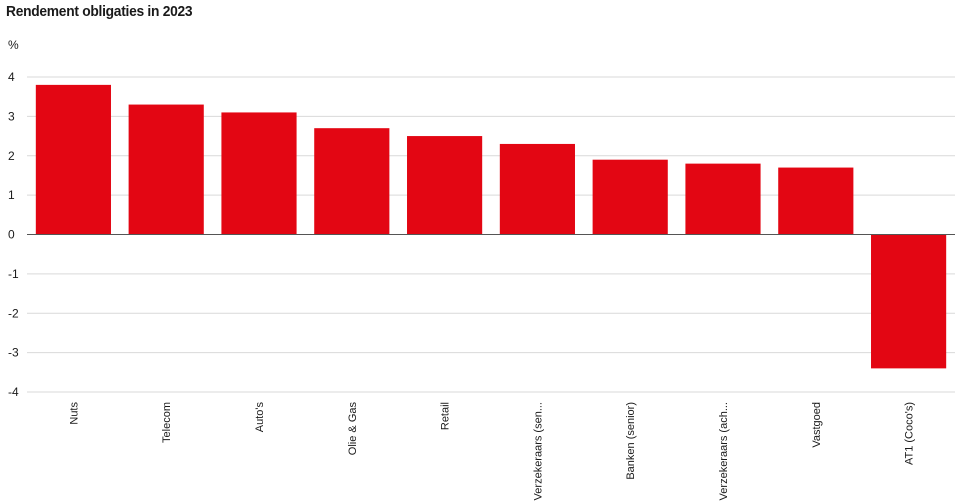 The width and height of the screenshot is (962, 503). I want to click on y-tick-label: 3, so click(11, 116).